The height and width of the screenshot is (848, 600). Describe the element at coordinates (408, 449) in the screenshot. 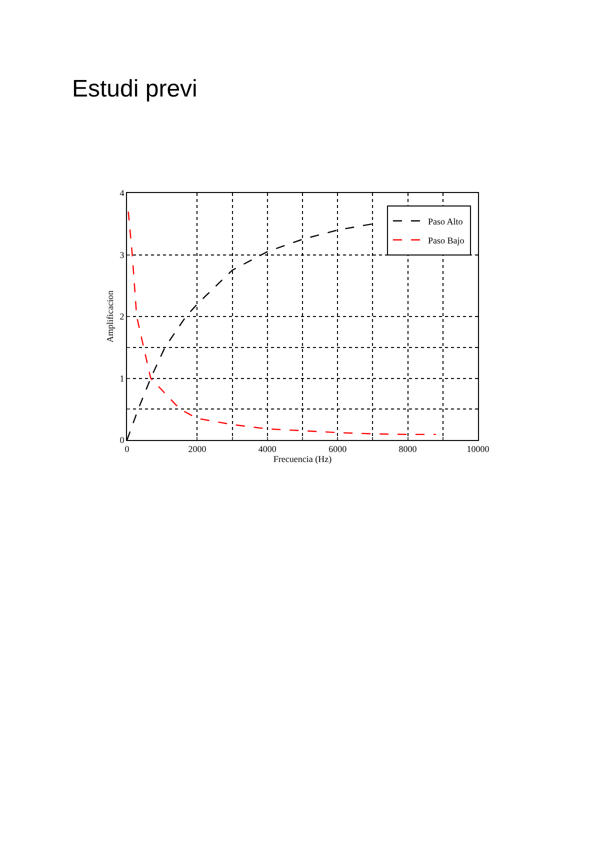

I see `x-tick-label: 8000` at that location.